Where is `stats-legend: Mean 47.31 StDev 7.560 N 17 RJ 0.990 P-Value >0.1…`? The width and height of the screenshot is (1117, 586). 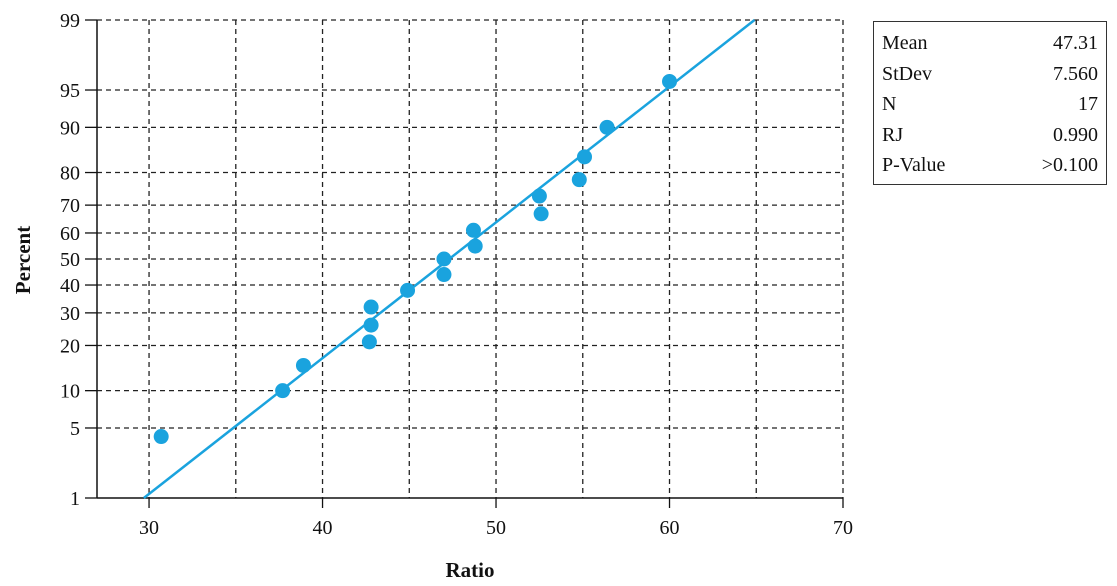
stats-legend: Mean 47.31 StDev 7.560 N 17 RJ 0.990 P-Value >0.1… is located at coordinates (990, 103).